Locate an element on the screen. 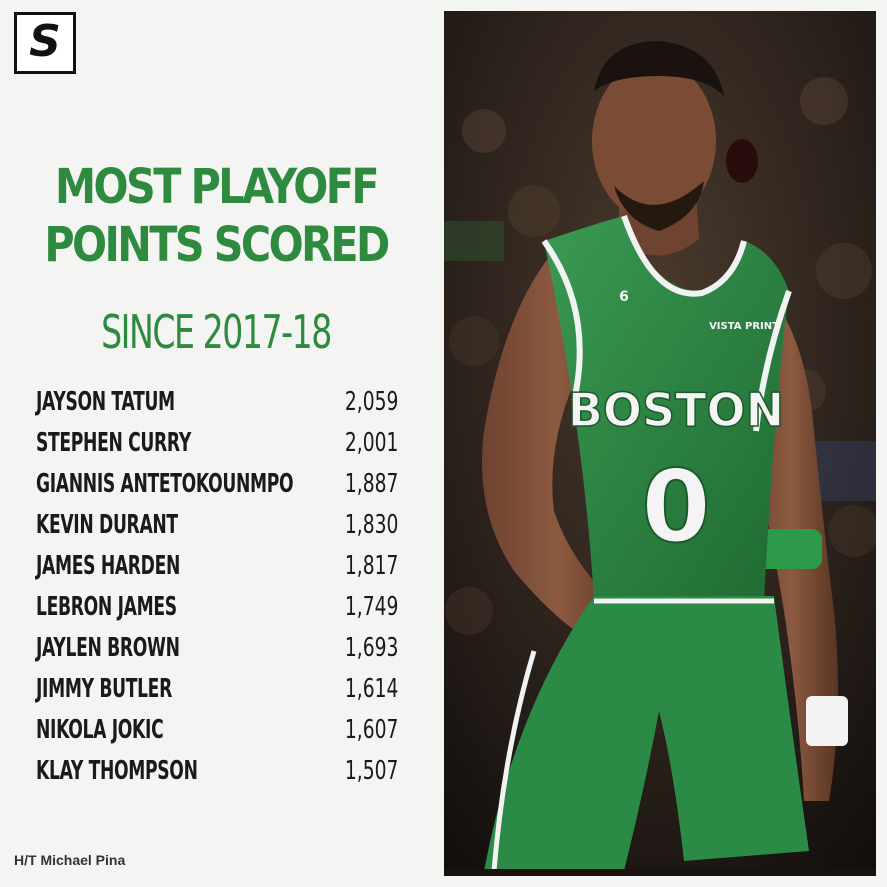  player-points: 1,607 is located at coordinates (371, 730).